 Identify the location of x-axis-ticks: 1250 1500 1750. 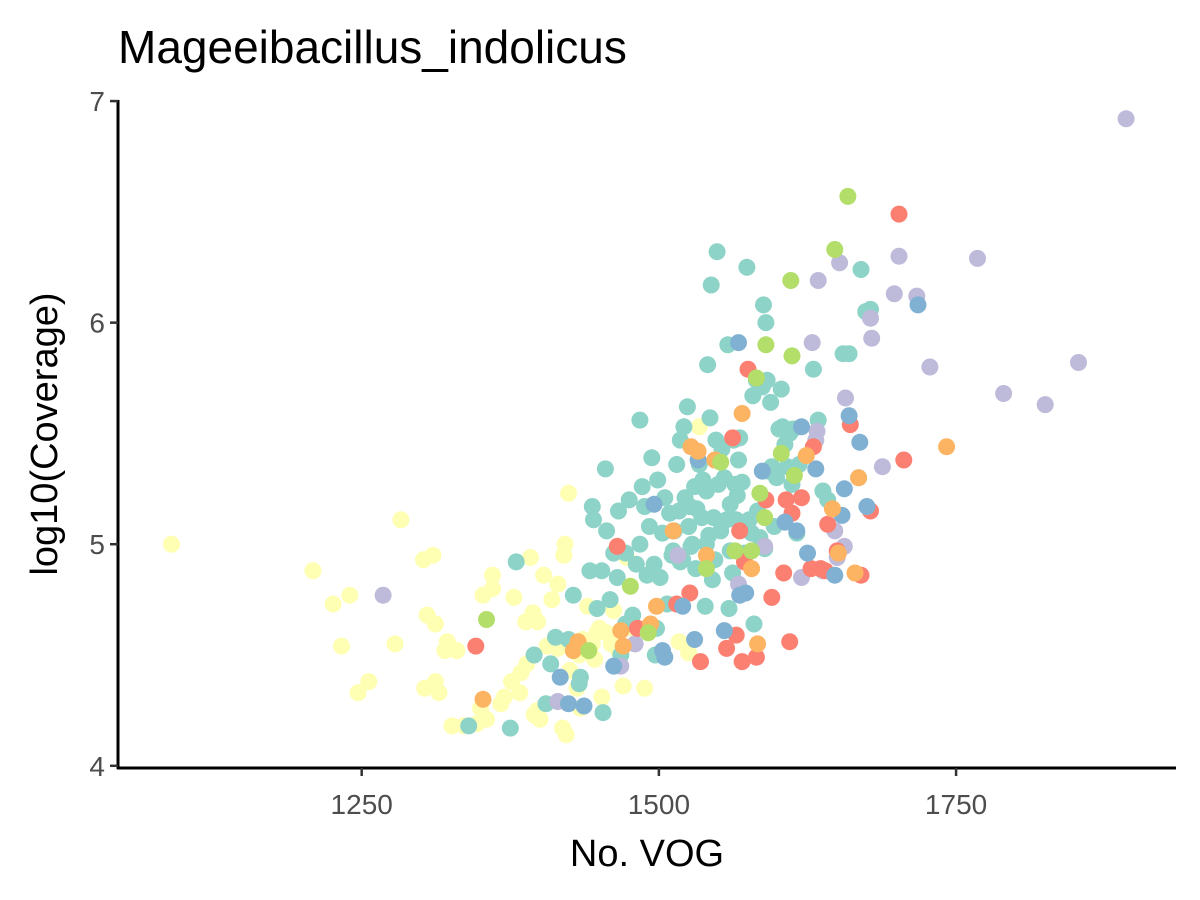
(659, 794).